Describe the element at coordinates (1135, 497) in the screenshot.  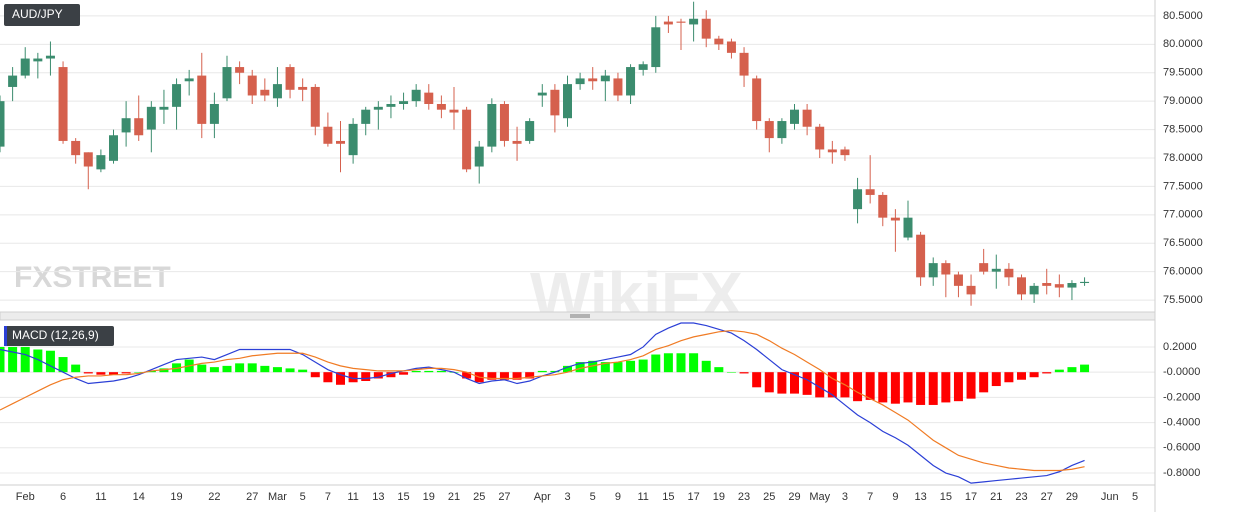
I see `x-tick-label: 5` at that location.